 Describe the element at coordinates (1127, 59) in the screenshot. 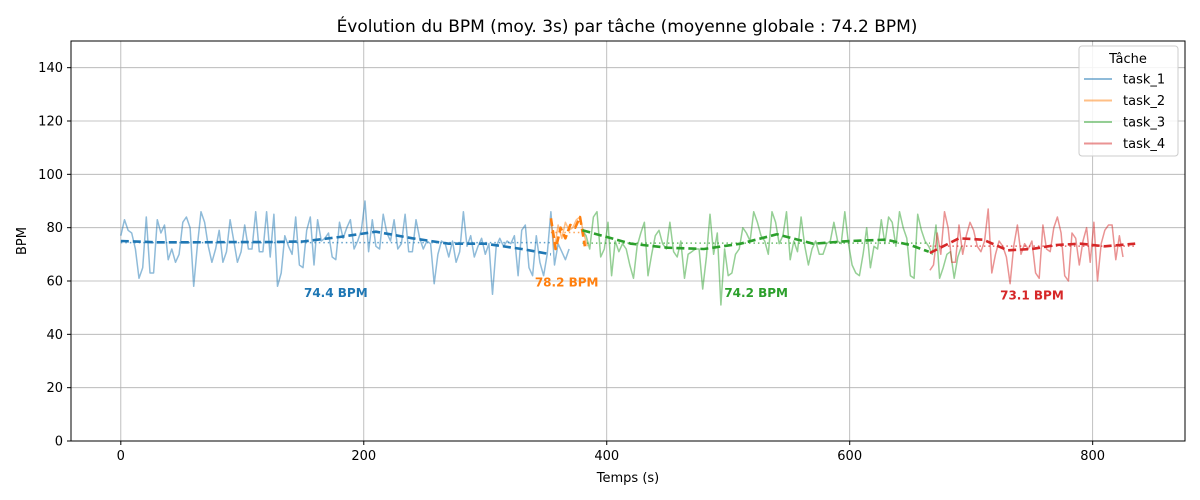

I see `legend-title: Tâche` at that location.